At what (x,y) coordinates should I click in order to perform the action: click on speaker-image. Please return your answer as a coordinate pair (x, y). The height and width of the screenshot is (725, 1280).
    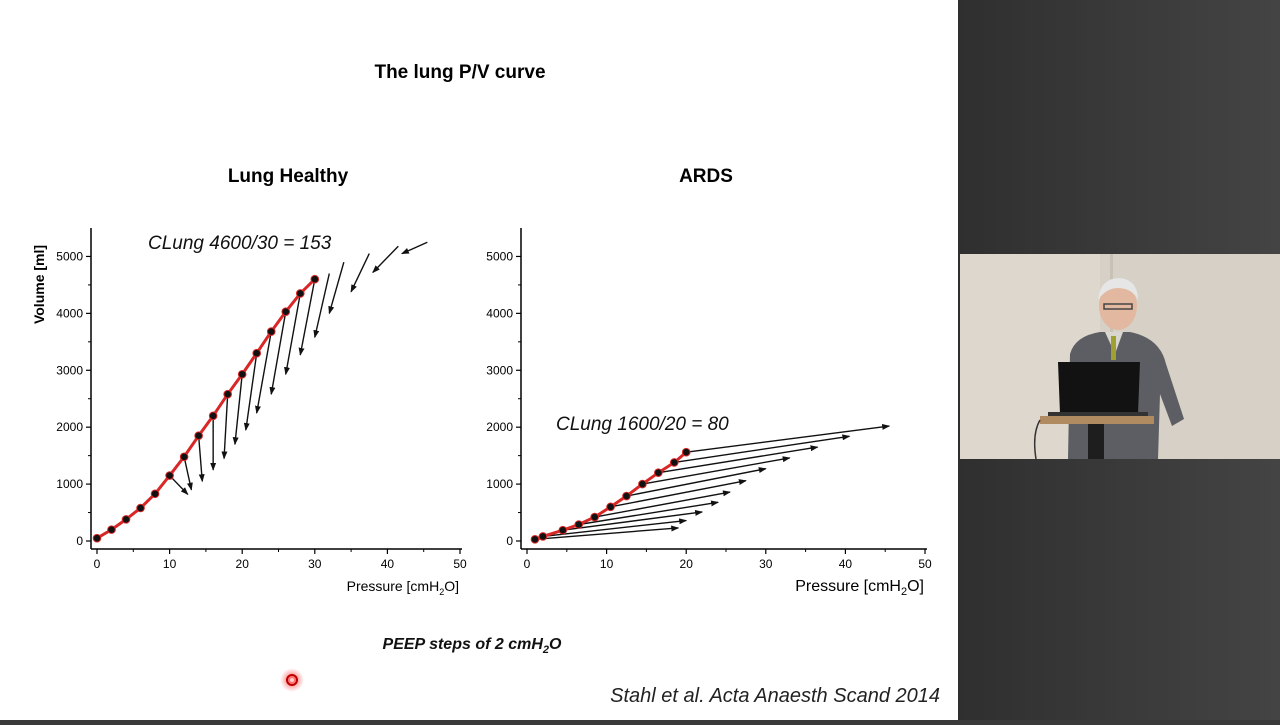
    Looking at the image, I should click on (1120, 356).